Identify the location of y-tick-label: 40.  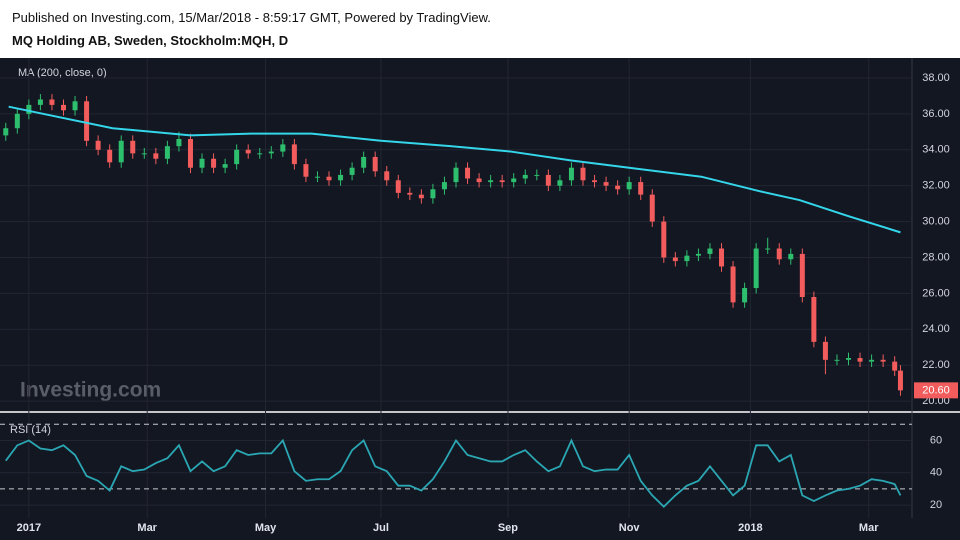
(936, 473).